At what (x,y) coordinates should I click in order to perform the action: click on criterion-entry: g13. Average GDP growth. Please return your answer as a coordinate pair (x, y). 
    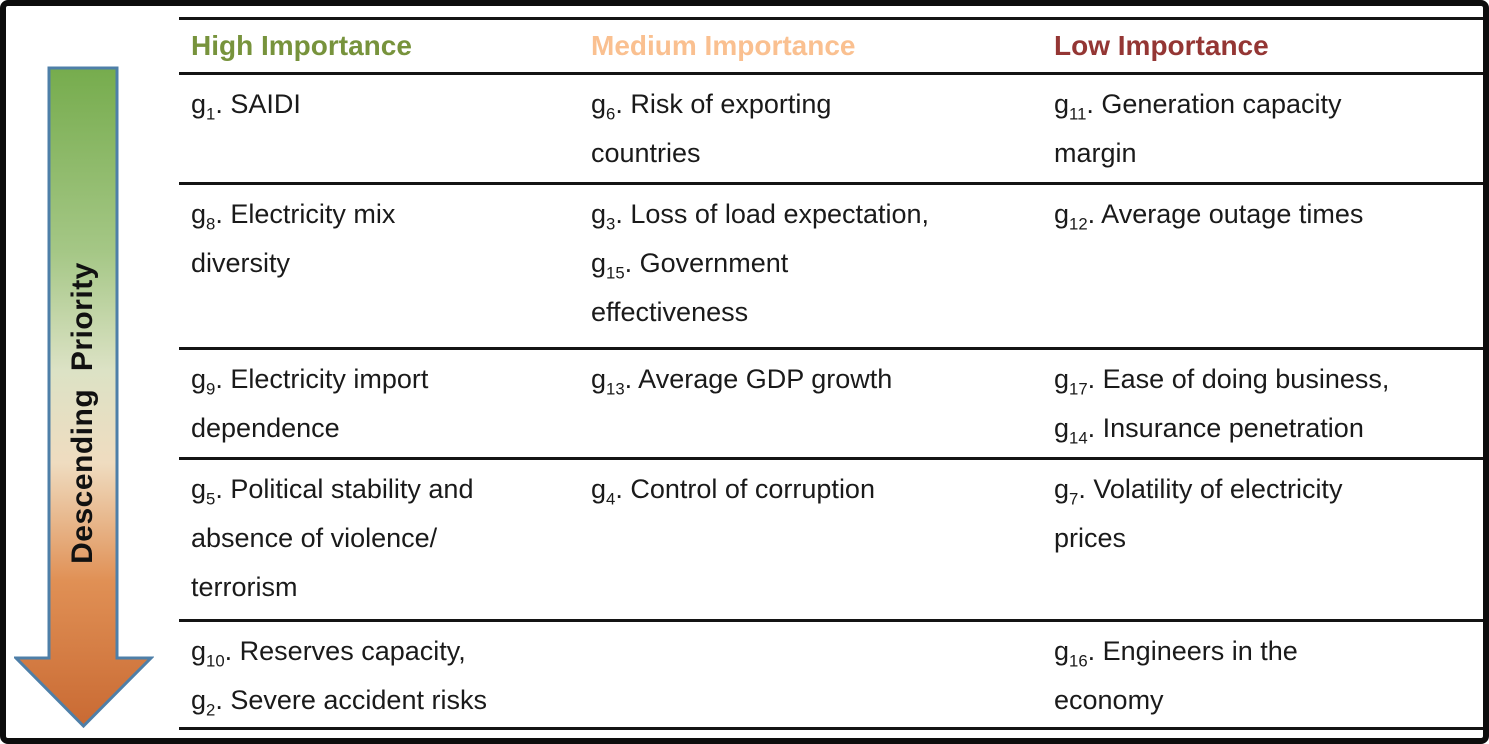
    Looking at the image, I should click on (806, 379).